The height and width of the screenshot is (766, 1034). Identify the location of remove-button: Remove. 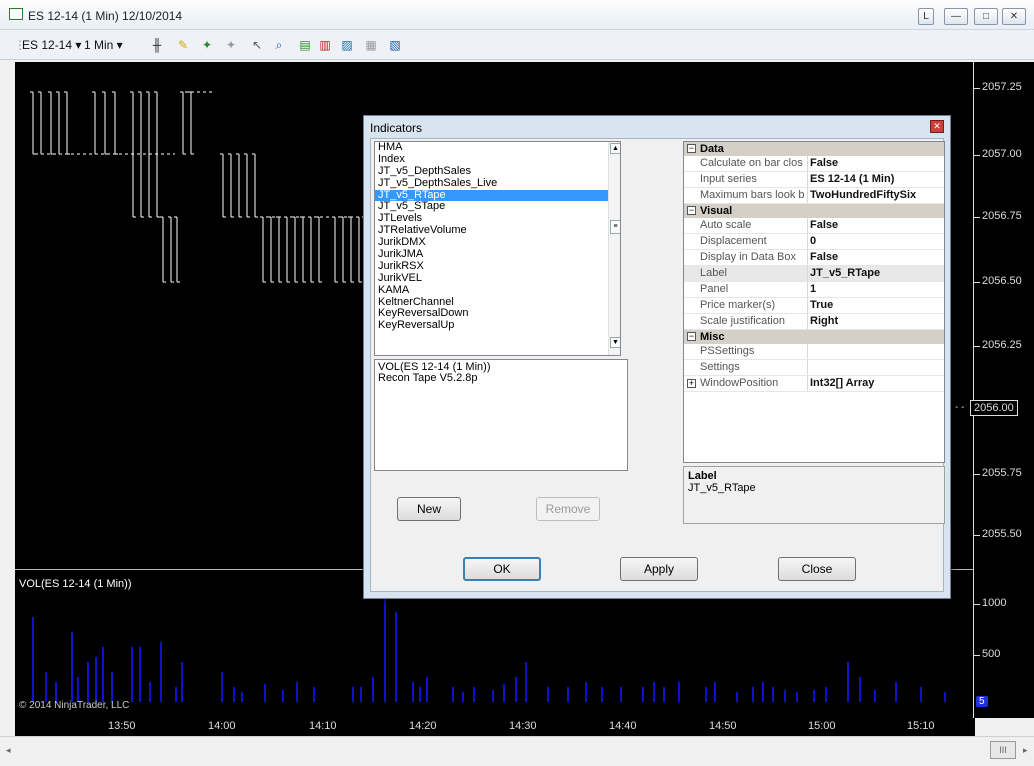
(568, 509).